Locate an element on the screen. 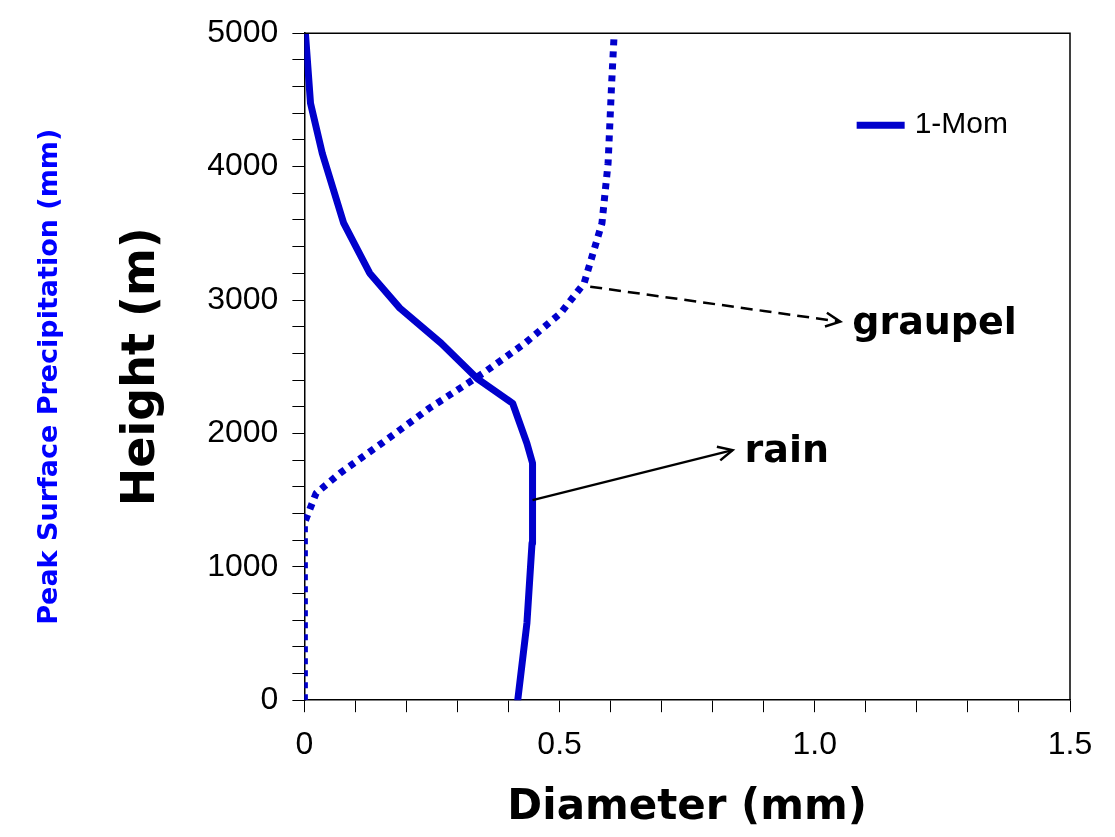 This screenshot has height=837, width=1115. annotation: graupel is located at coordinates (934, 320).